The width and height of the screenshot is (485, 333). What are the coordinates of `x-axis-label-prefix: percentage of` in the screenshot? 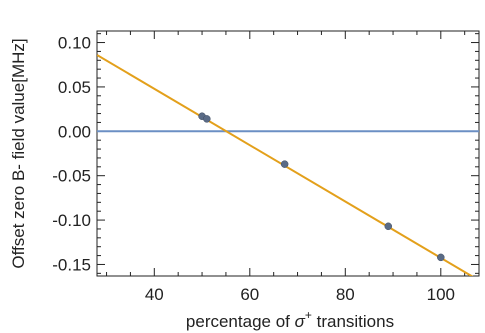 It's located at (240, 321).